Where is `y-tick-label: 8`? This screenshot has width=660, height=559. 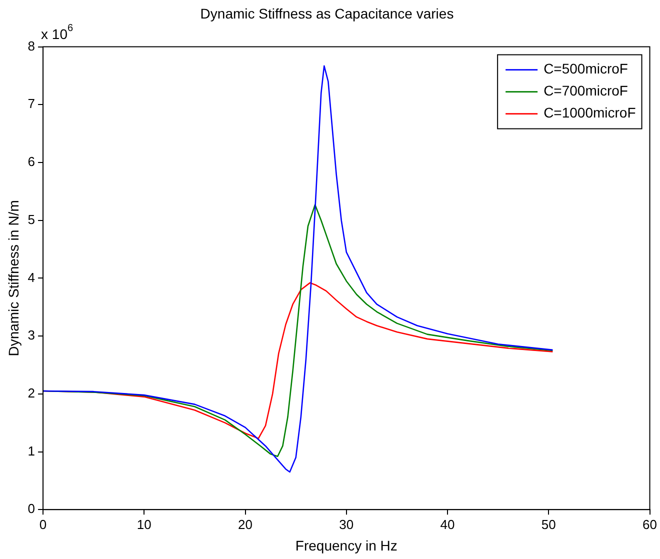
y-tick-label: 8 is located at coordinates (32, 46).